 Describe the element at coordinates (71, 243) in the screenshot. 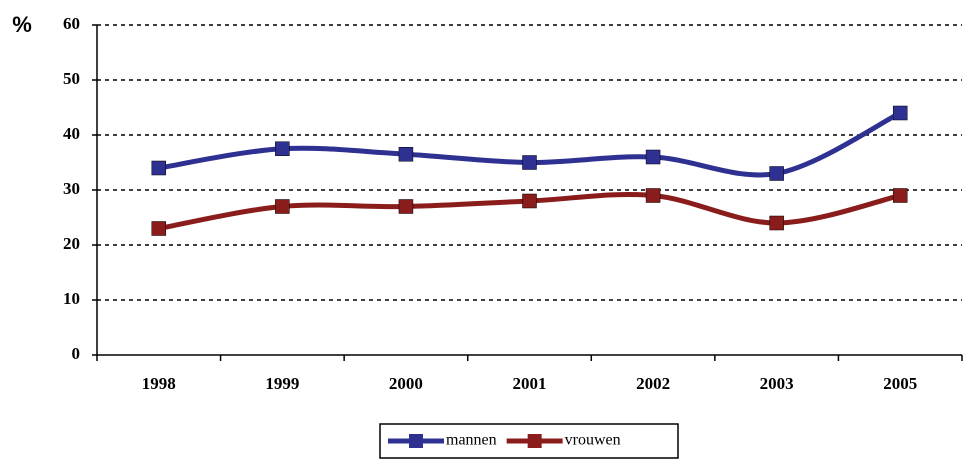

I see `y-tick-label: 20` at that location.